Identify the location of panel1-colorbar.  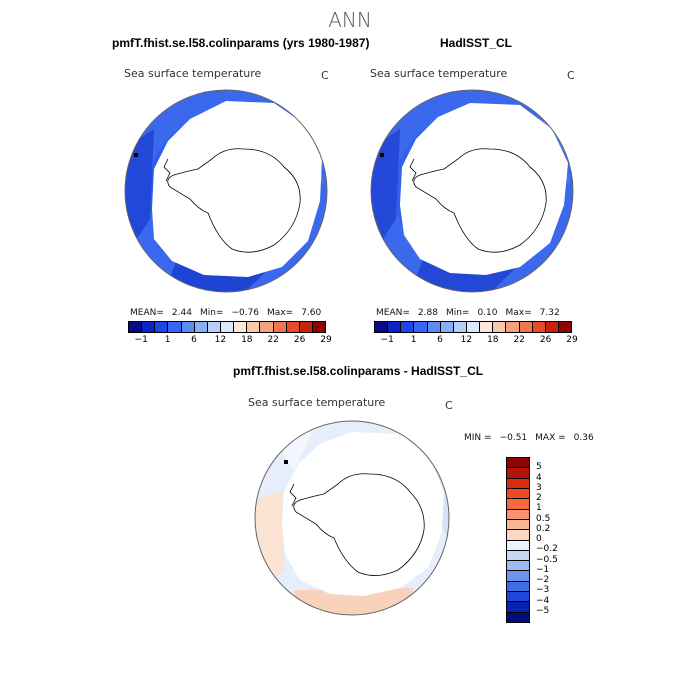
(227, 327).